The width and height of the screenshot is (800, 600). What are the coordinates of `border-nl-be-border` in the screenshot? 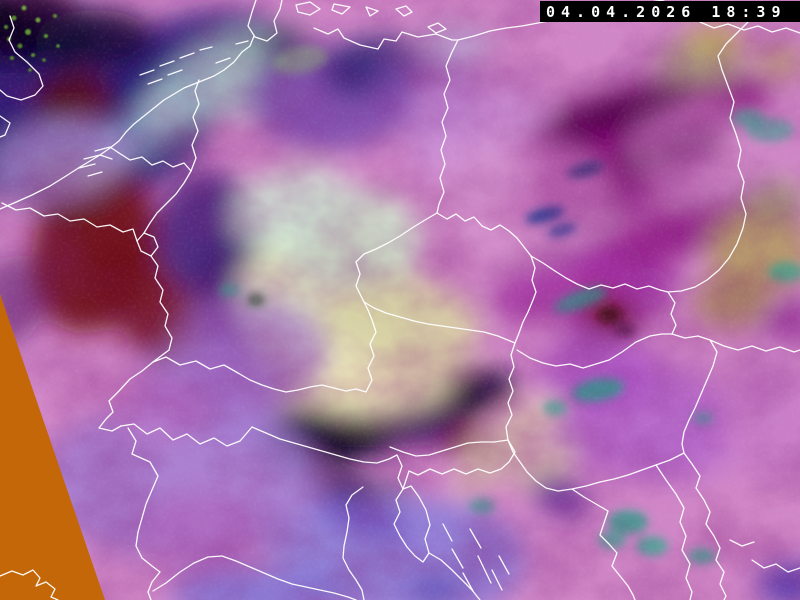 It's located at (155, 162).